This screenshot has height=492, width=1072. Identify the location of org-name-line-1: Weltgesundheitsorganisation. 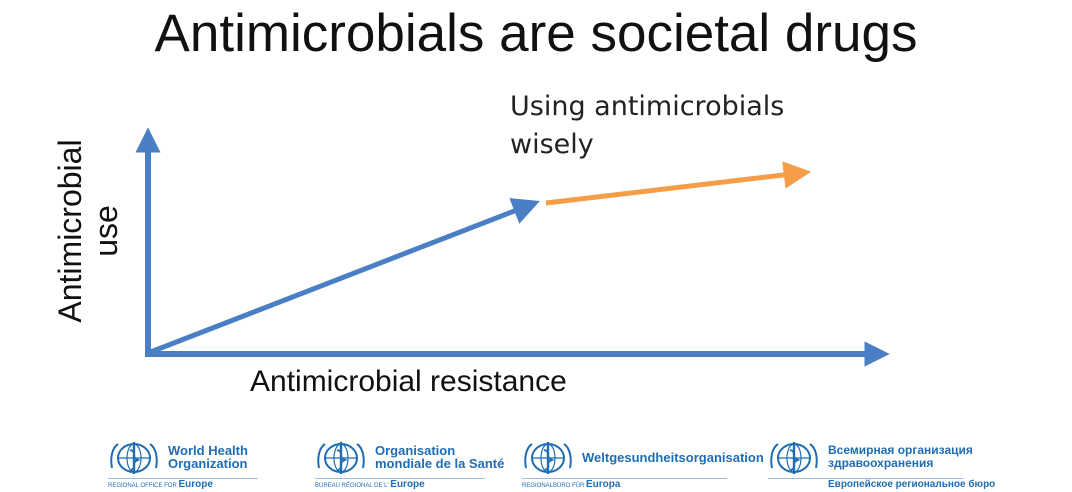
(673, 457).